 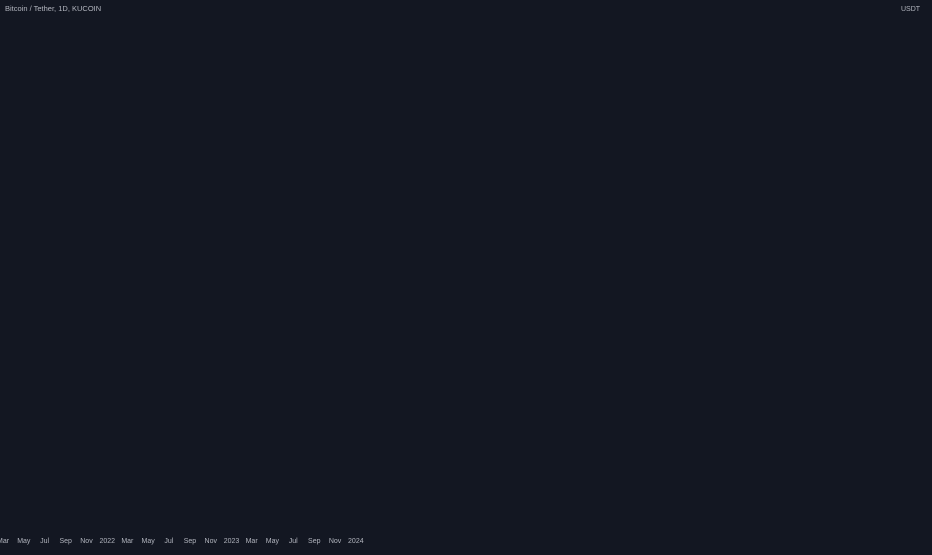 What do you see at coordinates (911, 9) in the screenshot?
I see `y-axis-unit-label: USDT` at bounding box center [911, 9].